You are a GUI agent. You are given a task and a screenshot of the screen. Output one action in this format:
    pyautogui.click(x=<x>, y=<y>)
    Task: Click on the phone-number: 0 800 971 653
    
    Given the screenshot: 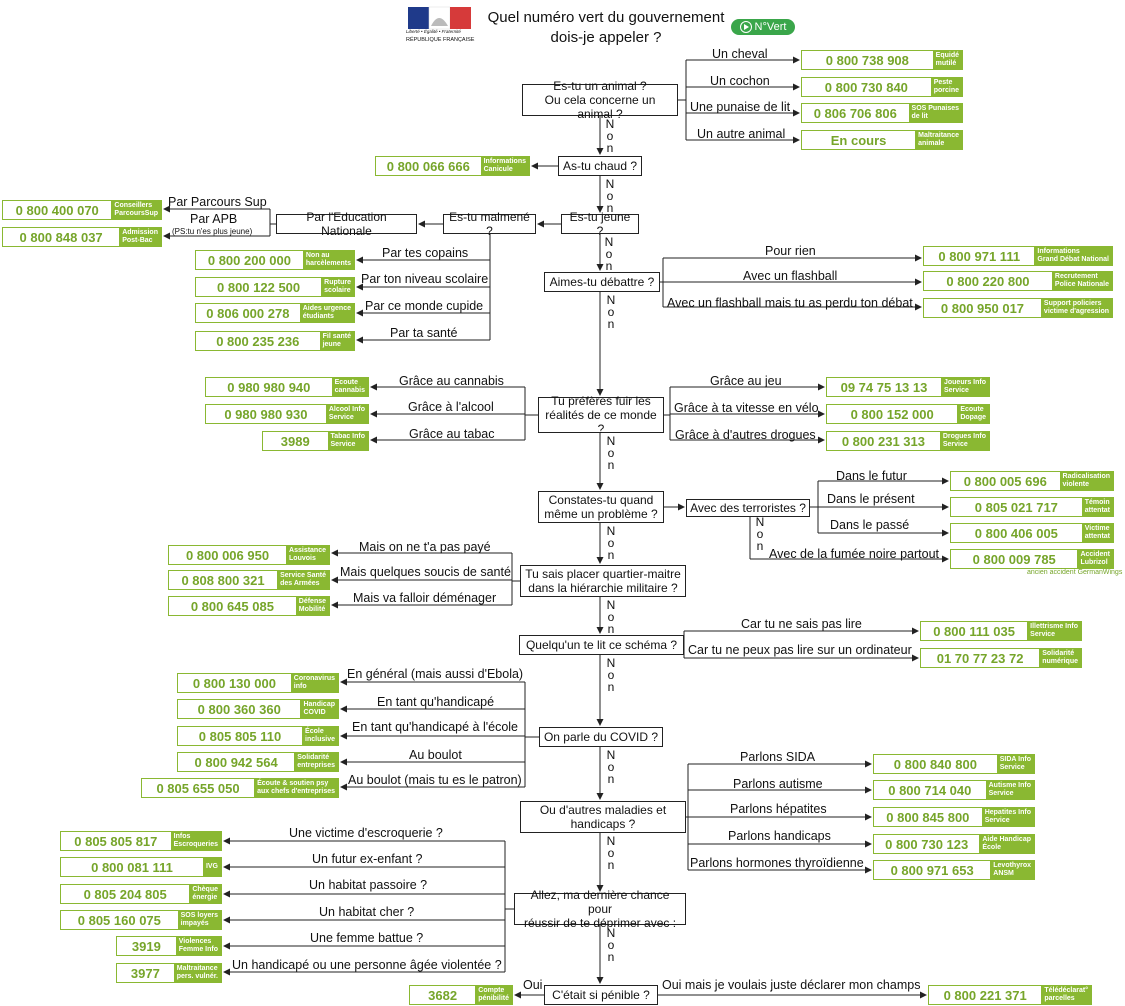 What is the action you would take?
    pyautogui.click(x=932, y=870)
    